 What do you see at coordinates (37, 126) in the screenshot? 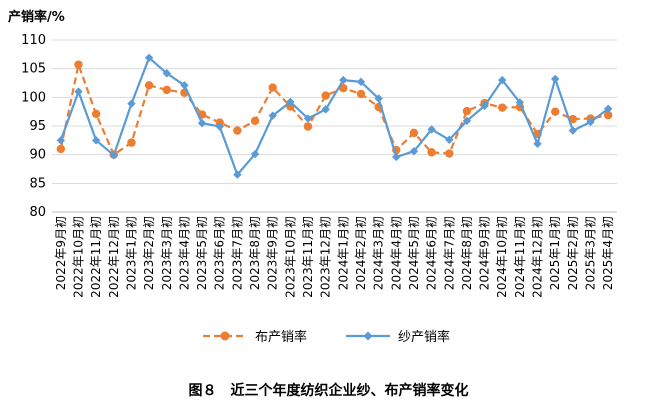
I see `y-tick-label: 95` at bounding box center [37, 126].